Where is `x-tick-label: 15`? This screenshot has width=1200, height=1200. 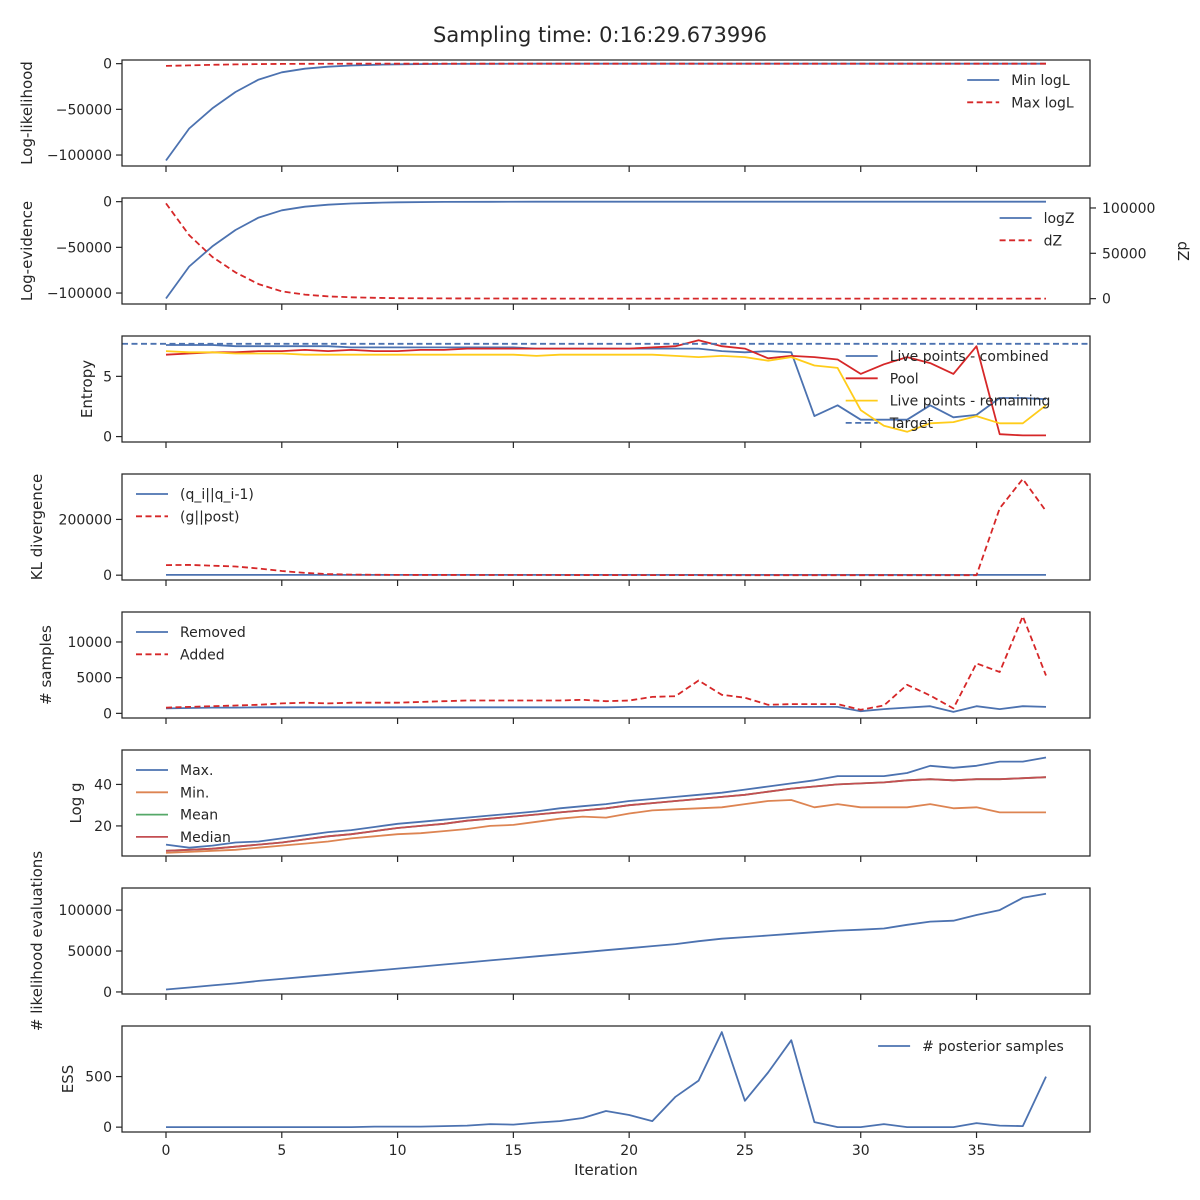
x-tick-label: 15 is located at coordinates (513, 1151).